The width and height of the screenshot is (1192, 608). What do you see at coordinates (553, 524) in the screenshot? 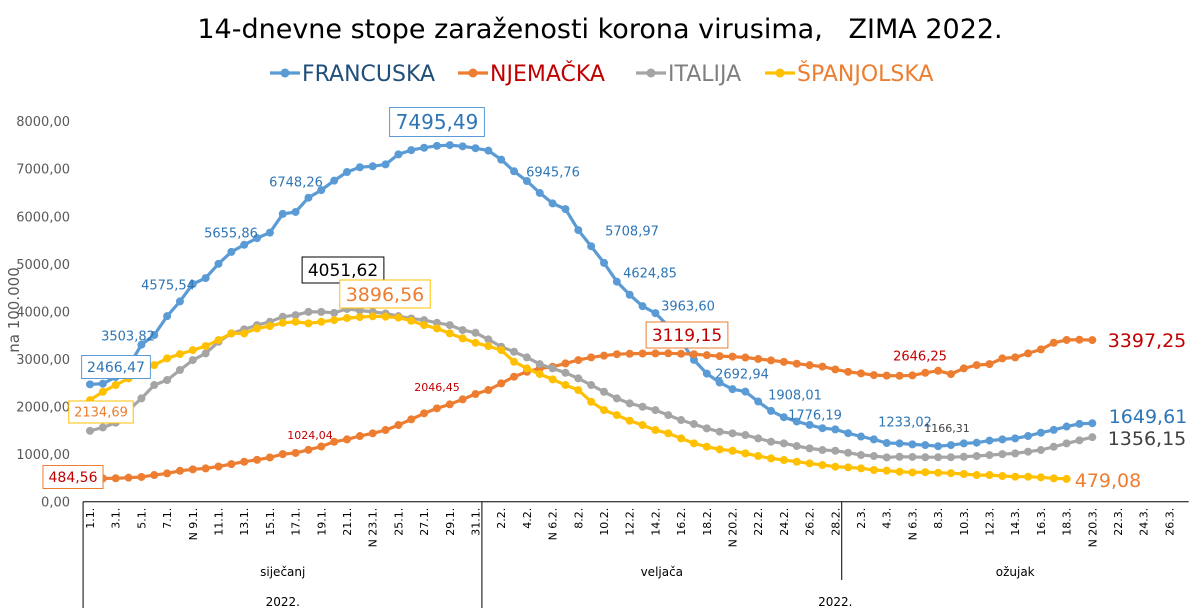
I see `x-tick-label: N 6.2.` at bounding box center [553, 524].